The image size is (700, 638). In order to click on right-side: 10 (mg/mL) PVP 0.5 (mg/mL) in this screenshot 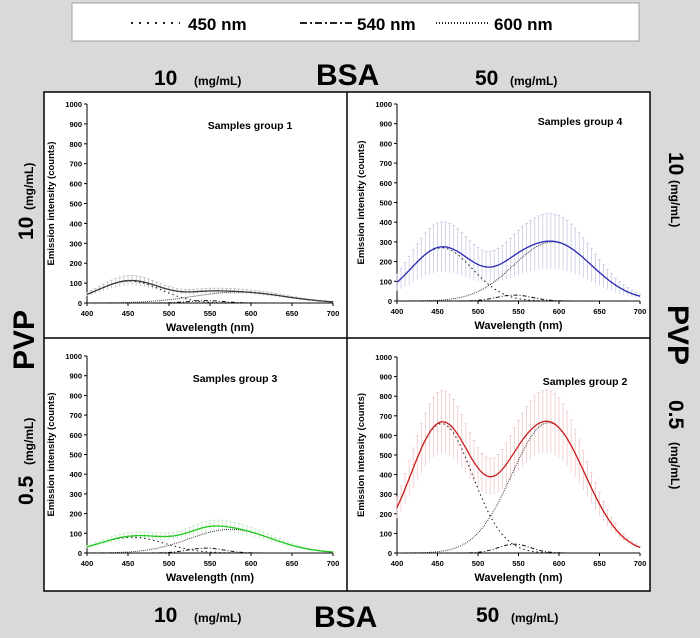, I will do `click(677, 320)`.